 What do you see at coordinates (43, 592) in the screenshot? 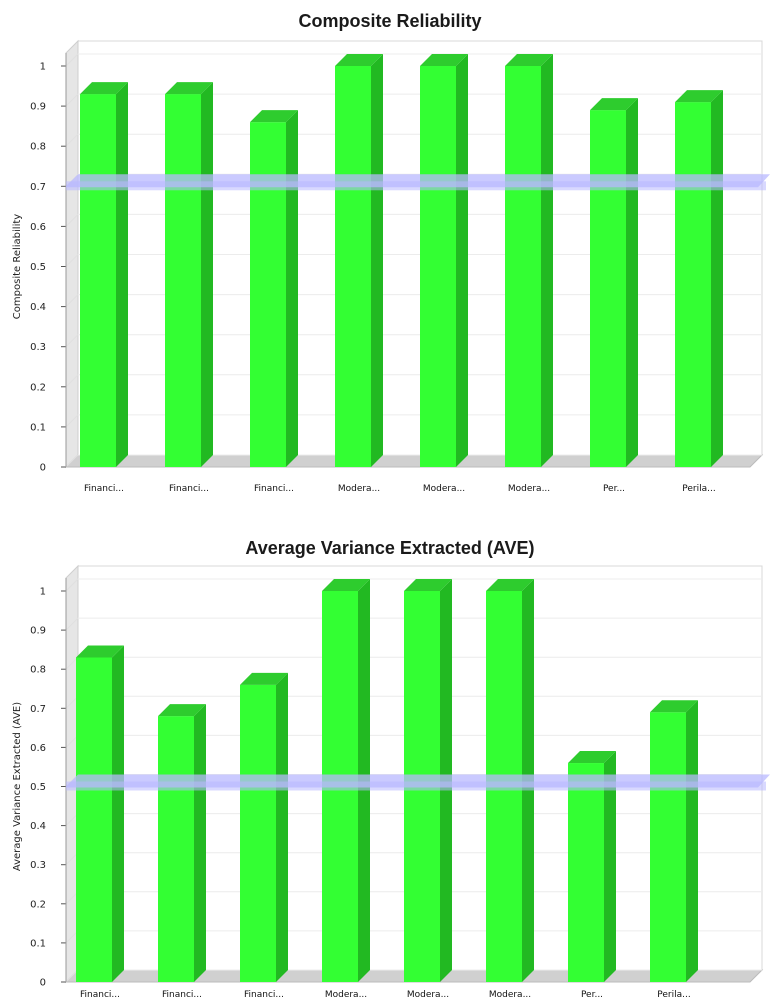
I see `y-tick-label: 1` at bounding box center [43, 592].